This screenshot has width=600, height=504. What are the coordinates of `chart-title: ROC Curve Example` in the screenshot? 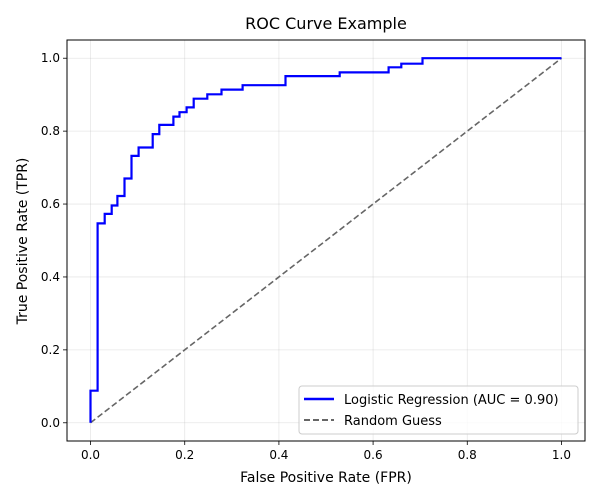 It's located at (326, 23).